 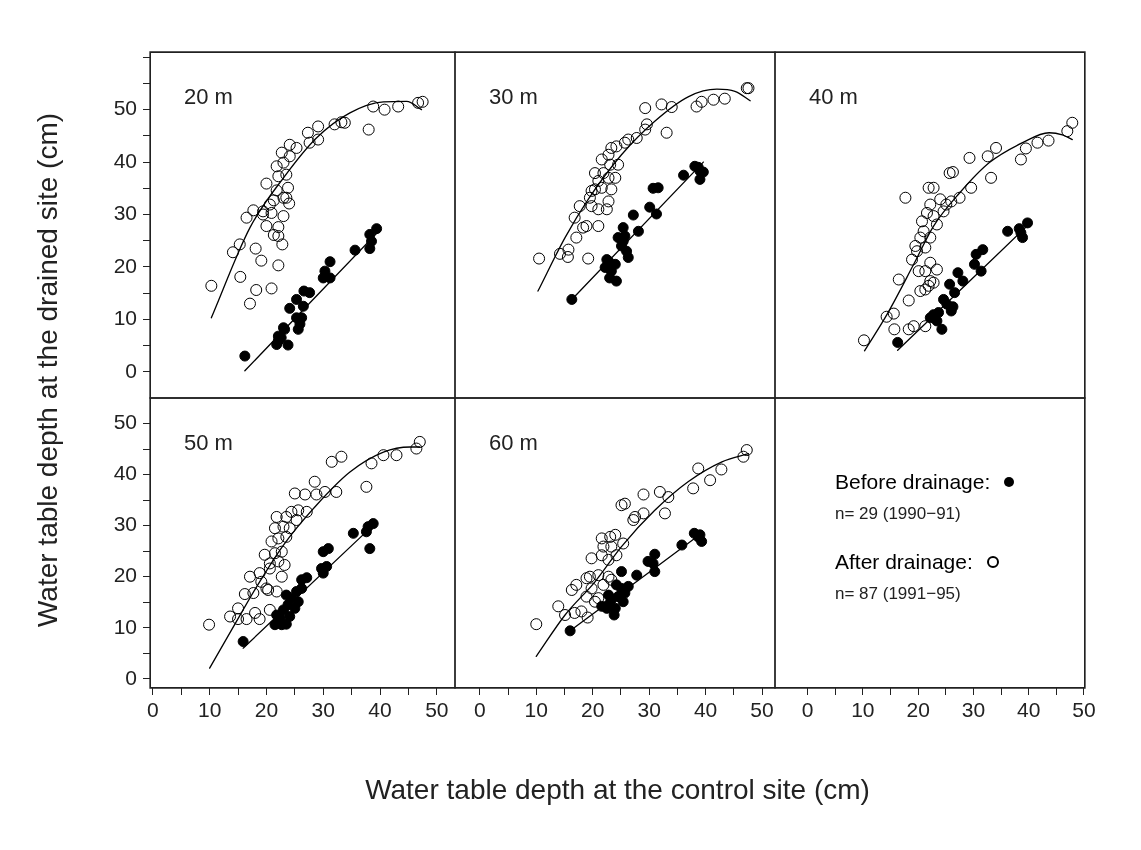 What do you see at coordinates (208, 96) in the screenshot?
I see `text: 20 m` at bounding box center [208, 96].